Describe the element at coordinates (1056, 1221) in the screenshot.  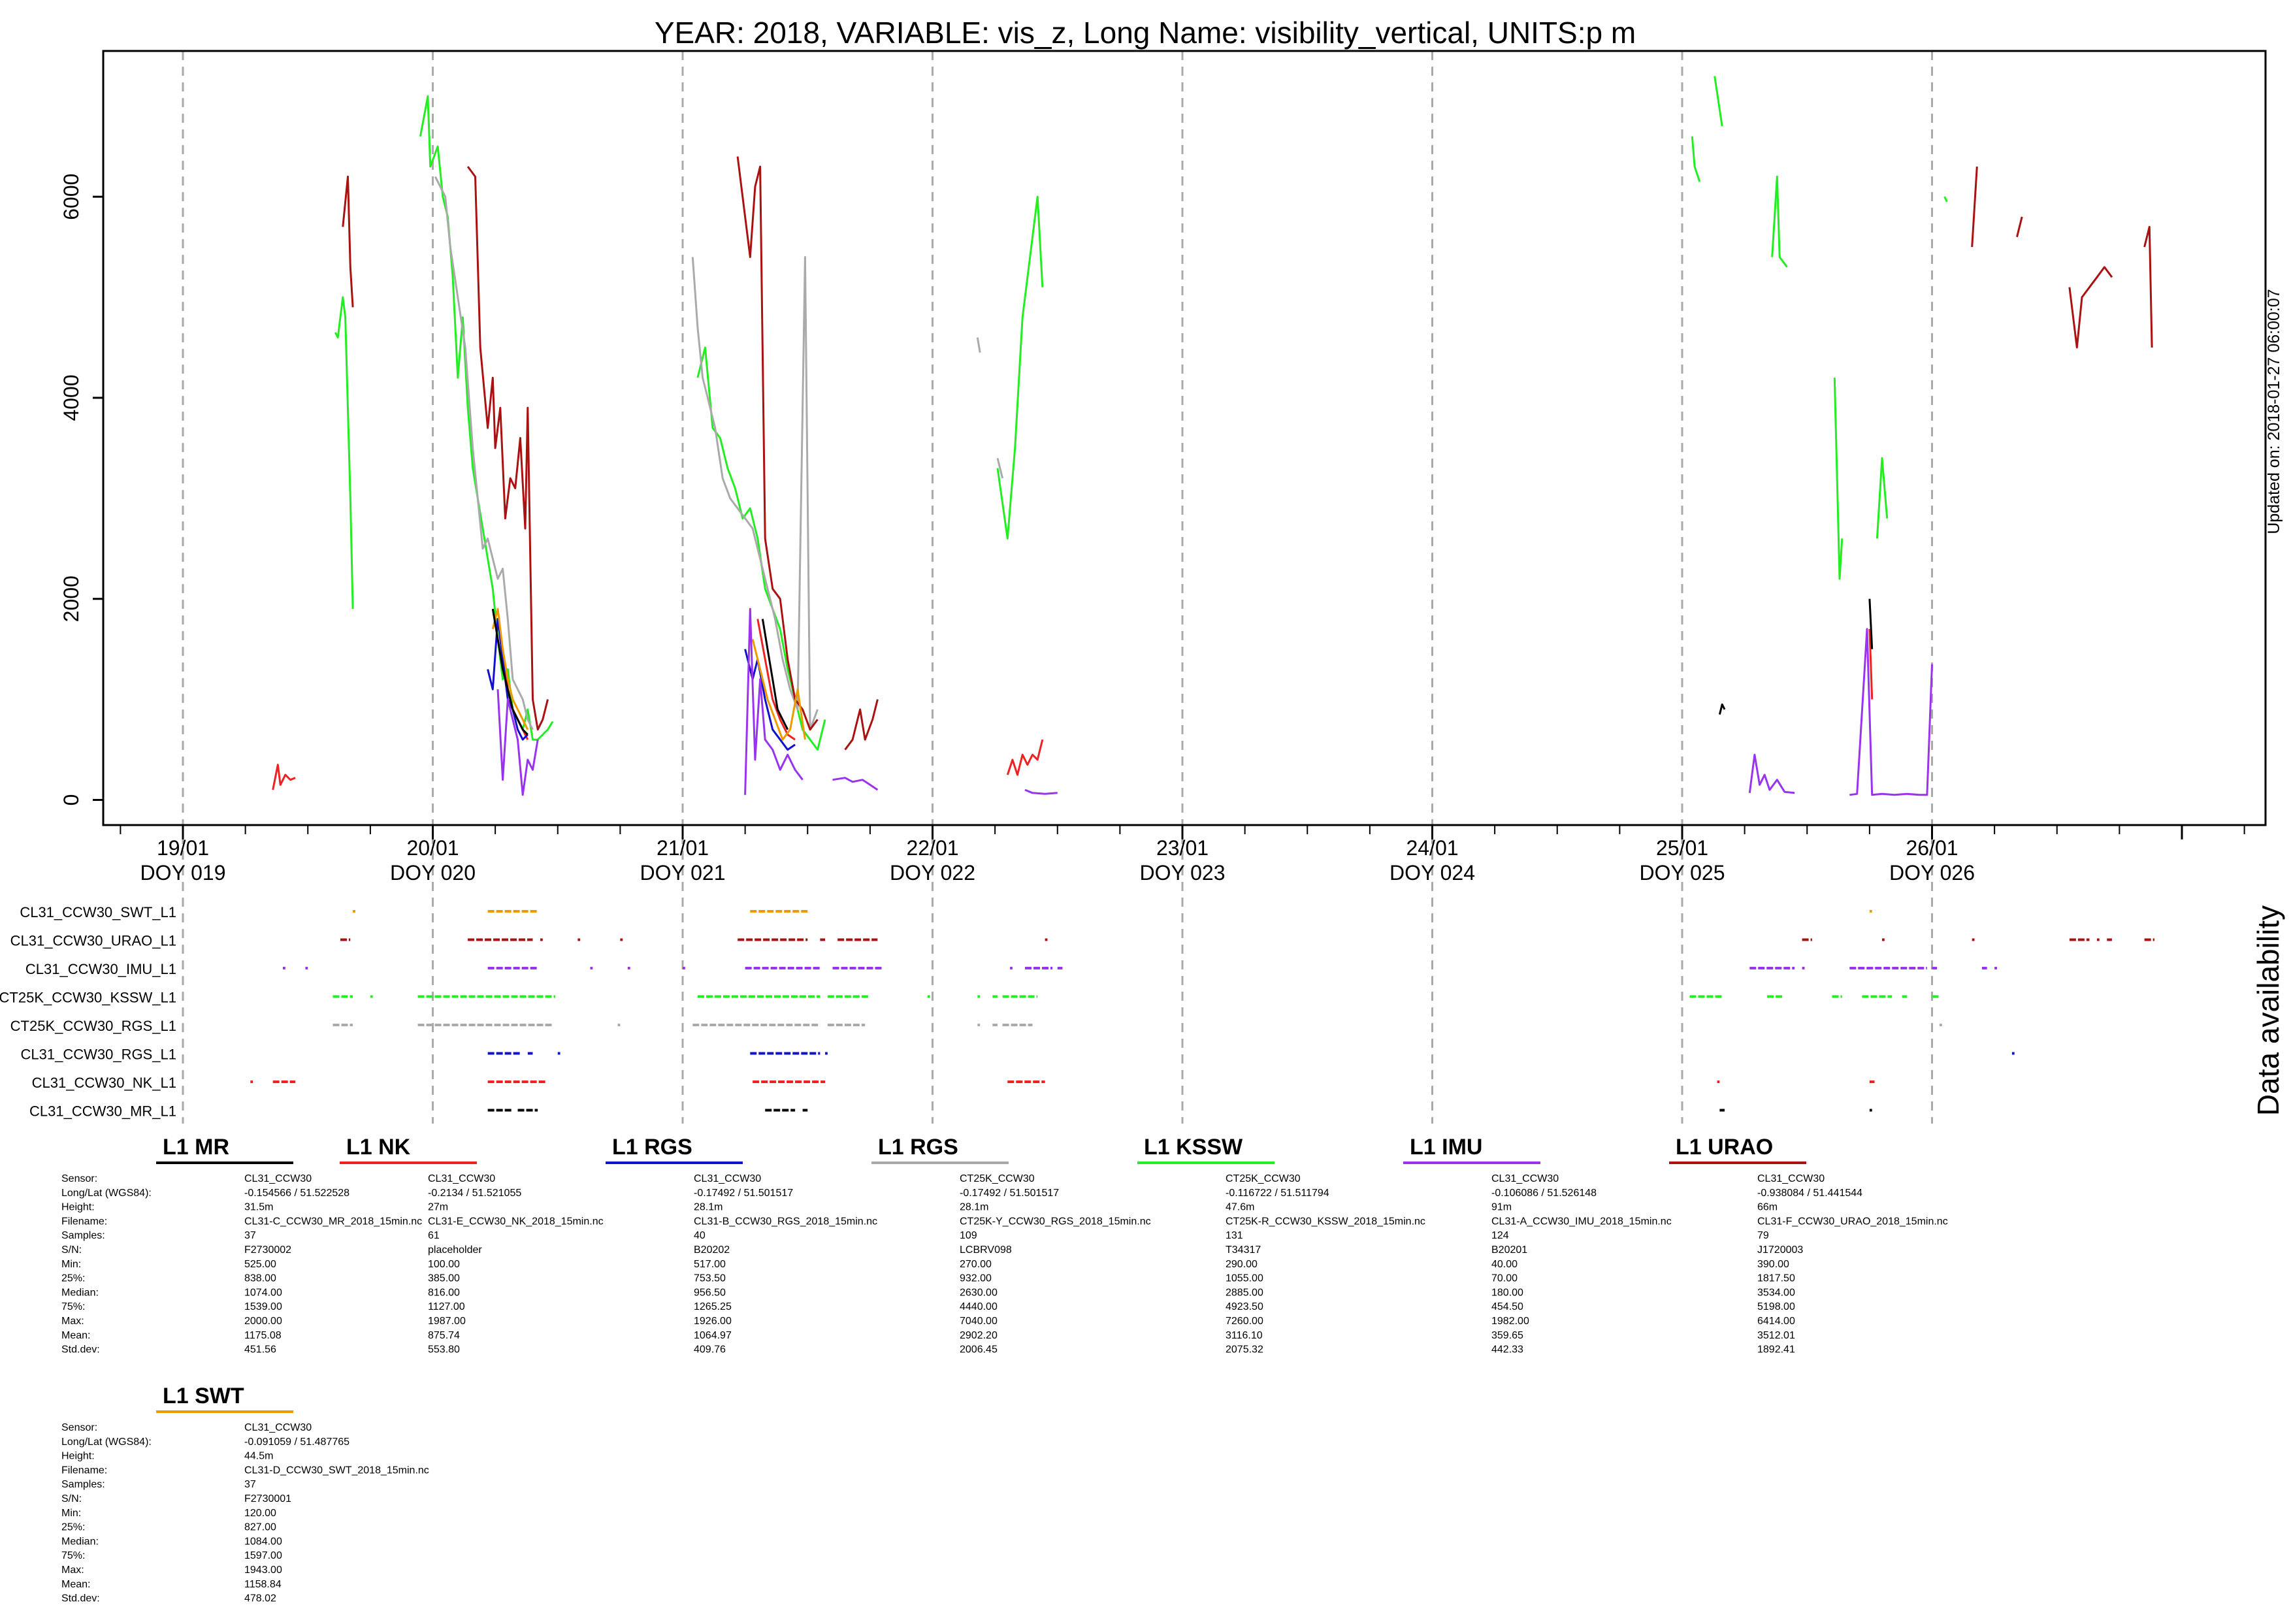
I see `stat-value: CT25K-Y_CCW30_RGS_2018_15min.nc` at that location.